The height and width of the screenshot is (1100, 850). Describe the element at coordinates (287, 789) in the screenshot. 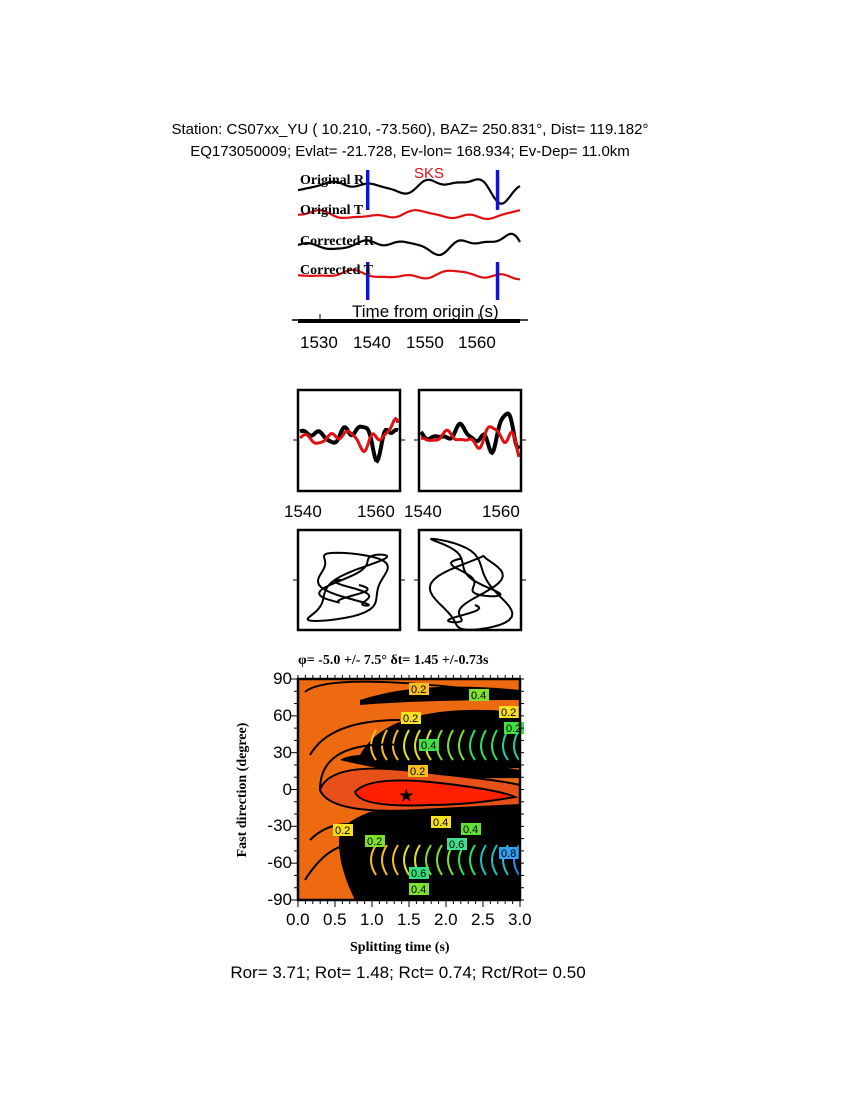

I see `y-tick-label: 0` at that location.